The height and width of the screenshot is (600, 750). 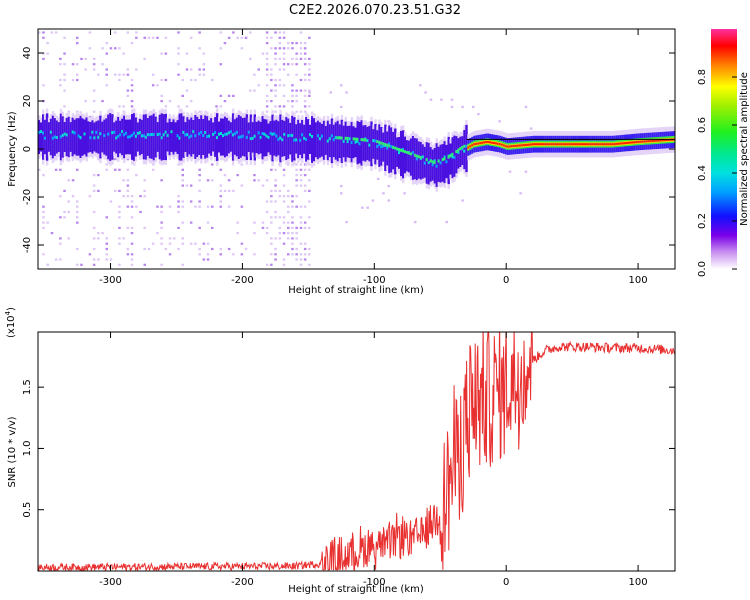 I want to click on colorbar-ticks: 0.0 0.2 0.4 0.6 0.8, so click(x=717, y=173).